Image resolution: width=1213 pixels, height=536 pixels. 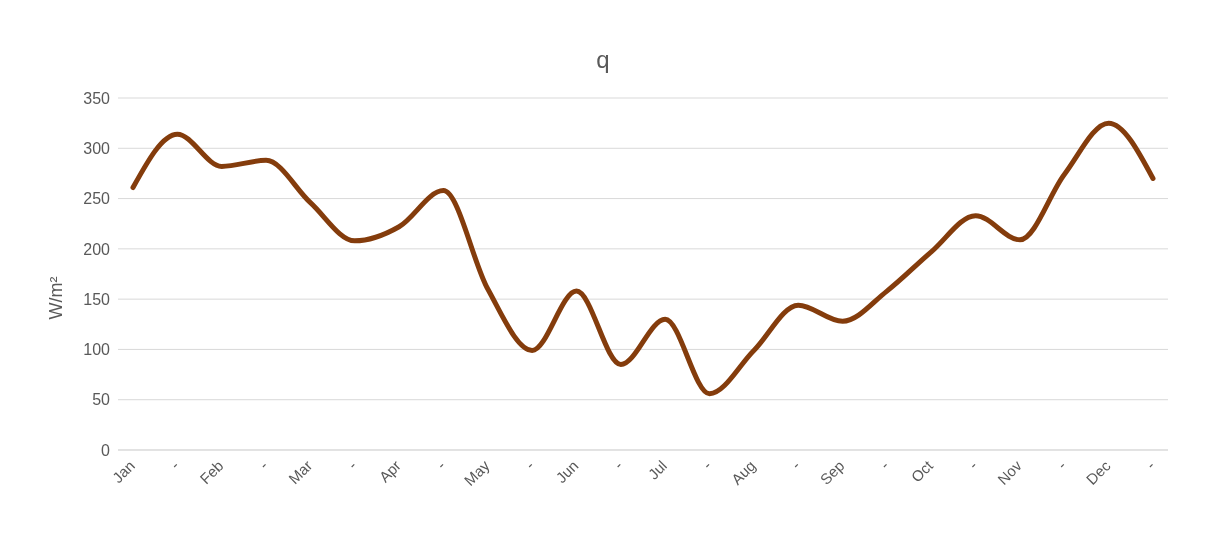 What do you see at coordinates (97, 98) in the screenshot?
I see `y-tick-label: 350` at bounding box center [97, 98].